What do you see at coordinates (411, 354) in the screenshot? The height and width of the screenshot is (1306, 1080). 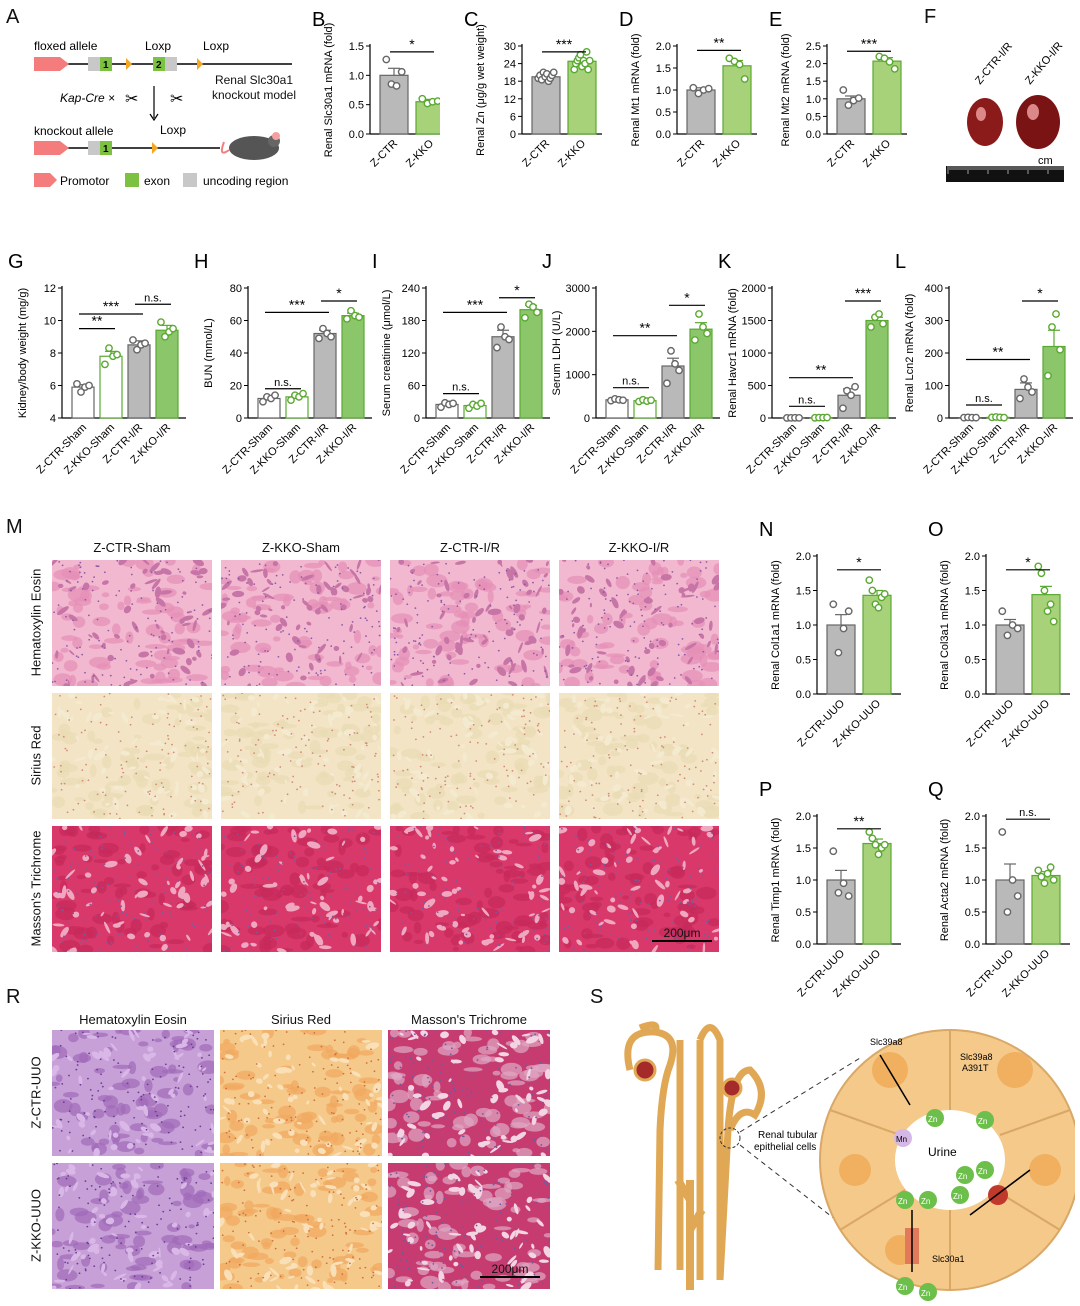 I see `y-tick-label: 120` at bounding box center [411, 354].